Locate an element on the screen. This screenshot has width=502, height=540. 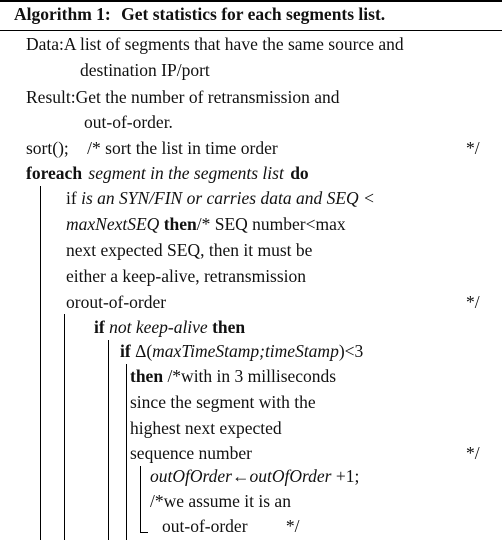
caption-label: Algorithm 1: is located at coordinates (62, 14).